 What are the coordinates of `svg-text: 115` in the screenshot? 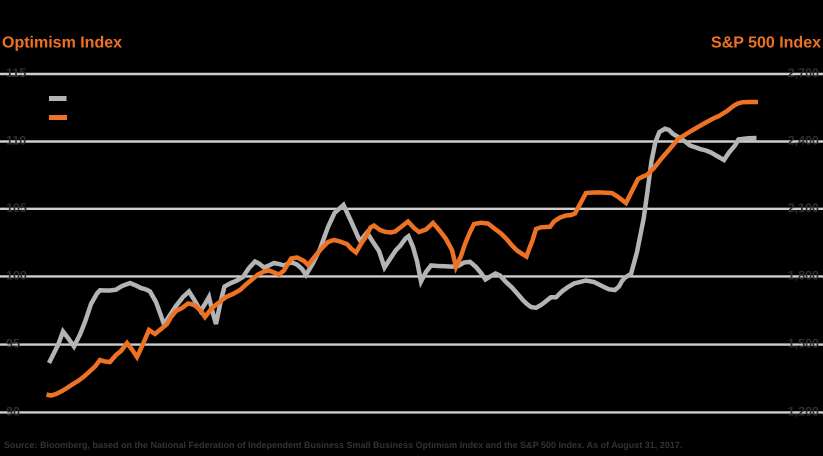 It's located at (16, 73).